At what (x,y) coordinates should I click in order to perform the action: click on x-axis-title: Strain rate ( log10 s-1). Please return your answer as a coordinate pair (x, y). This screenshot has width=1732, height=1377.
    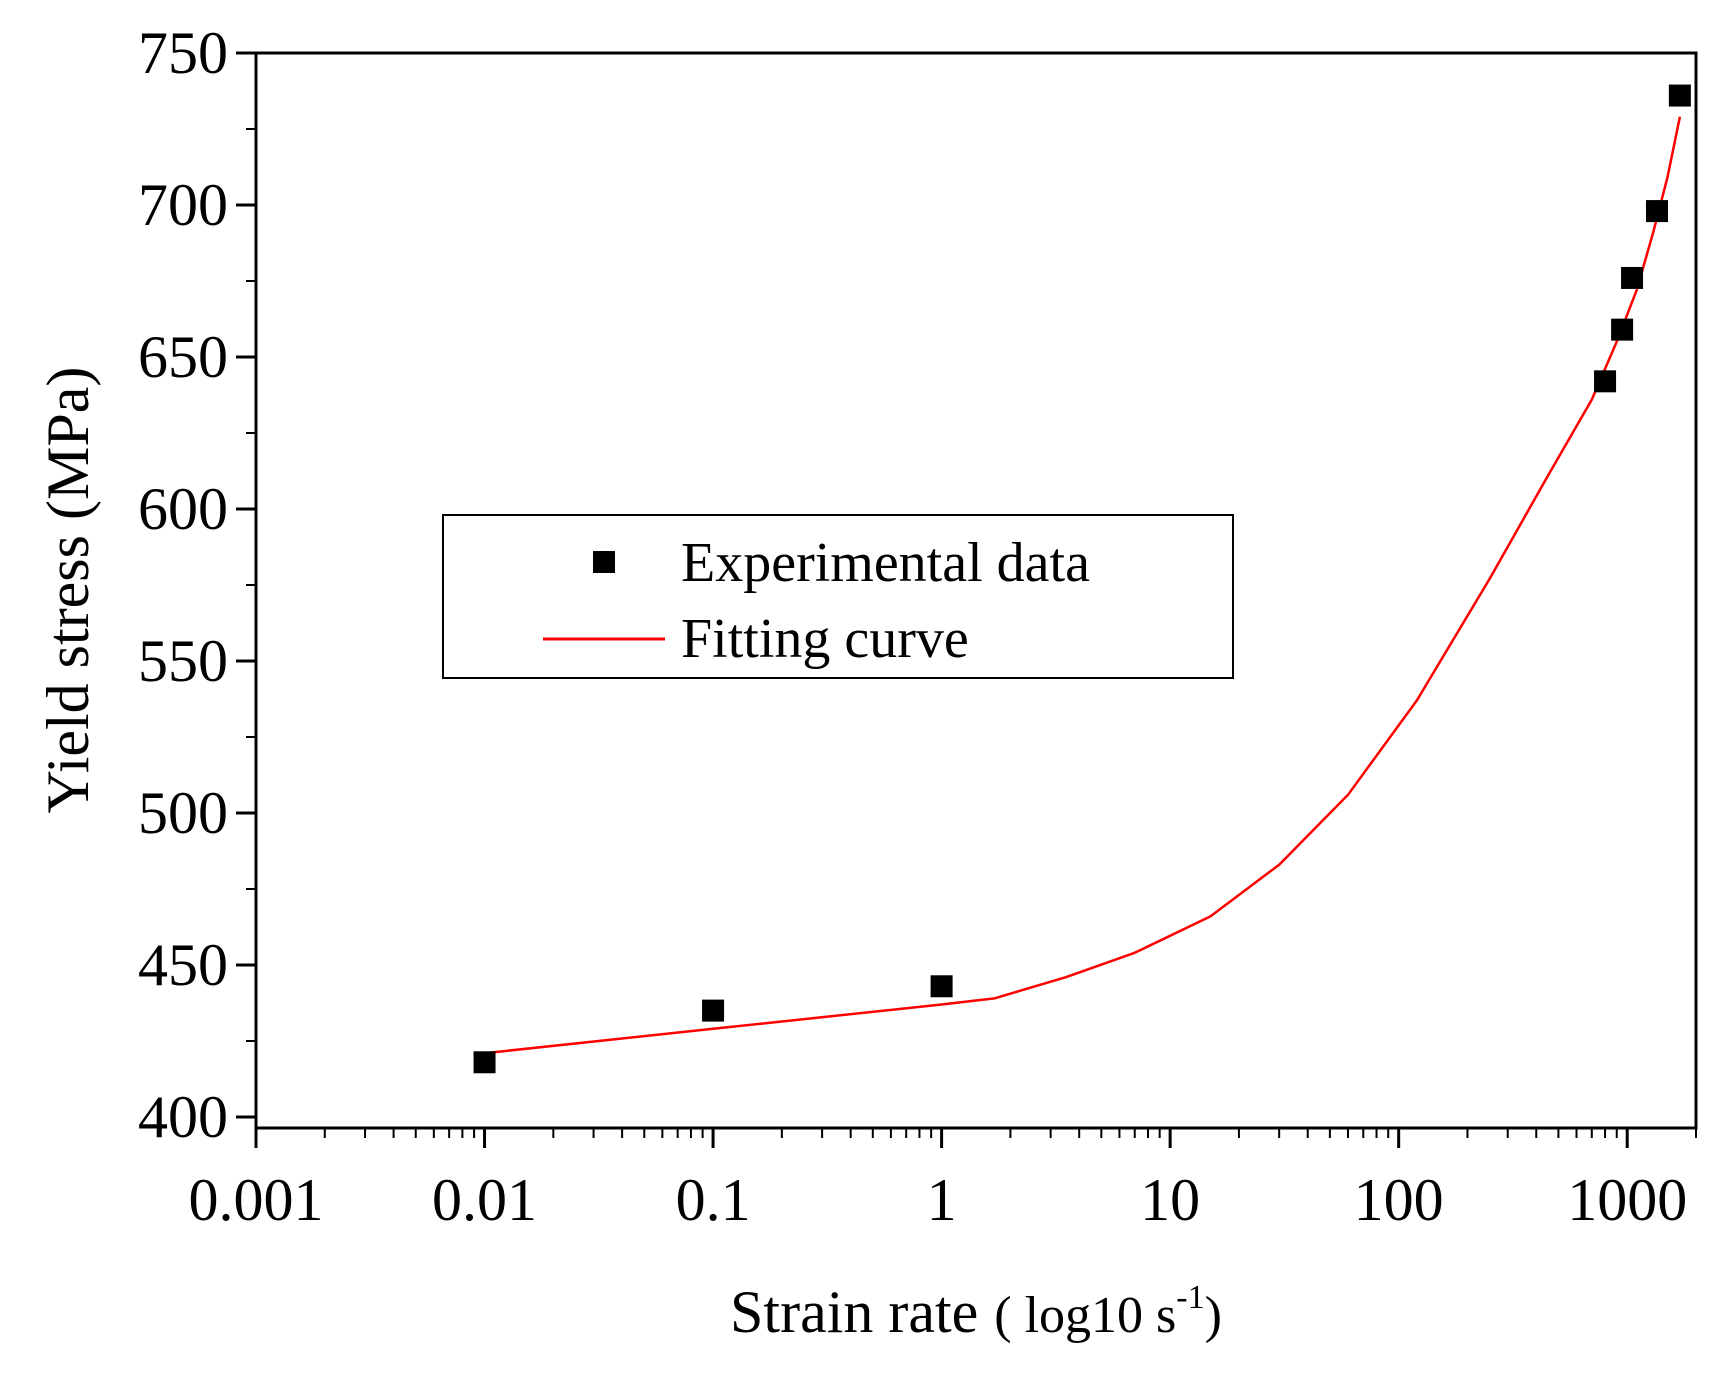
    Looking at the image, I should click on (976, 1312).